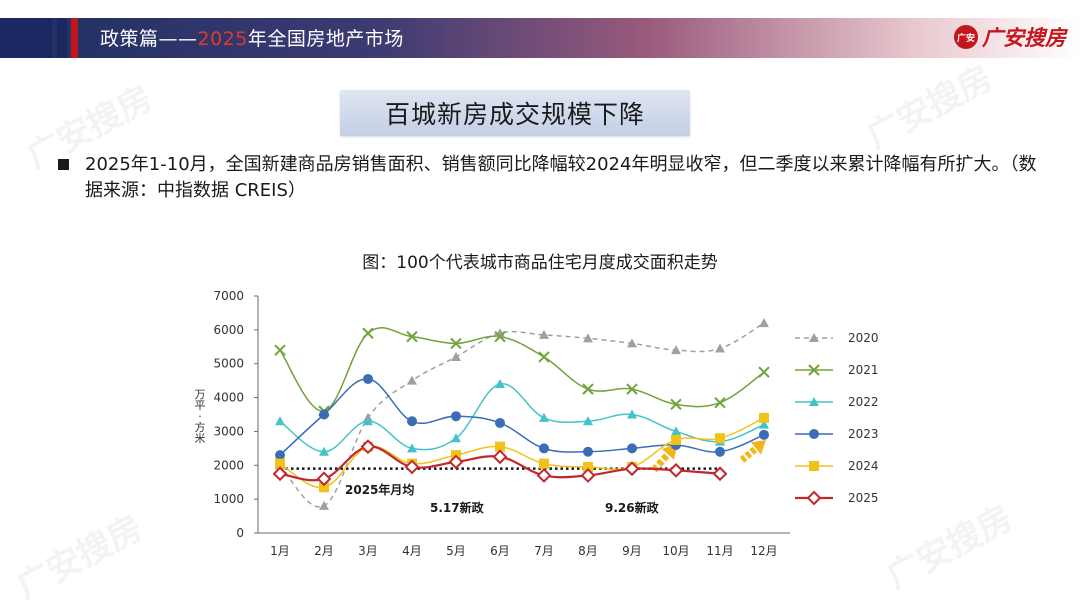 This screenshot has height=608, width=1080. I want to click on series-line-2020, so click(522, 415).